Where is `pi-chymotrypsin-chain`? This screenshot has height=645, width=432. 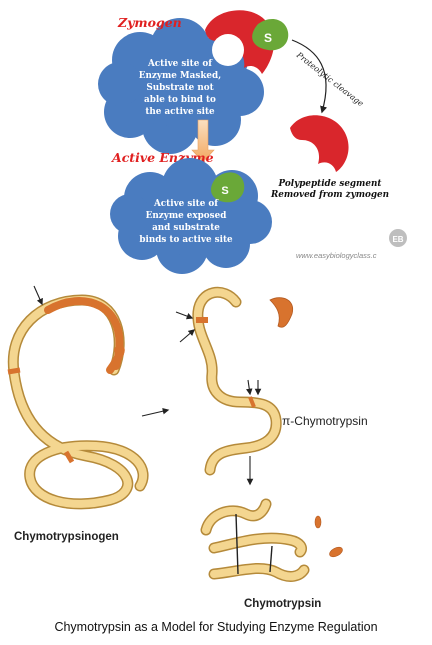 pi-chymotrypsin-chain is located at coordinates (237, 381).